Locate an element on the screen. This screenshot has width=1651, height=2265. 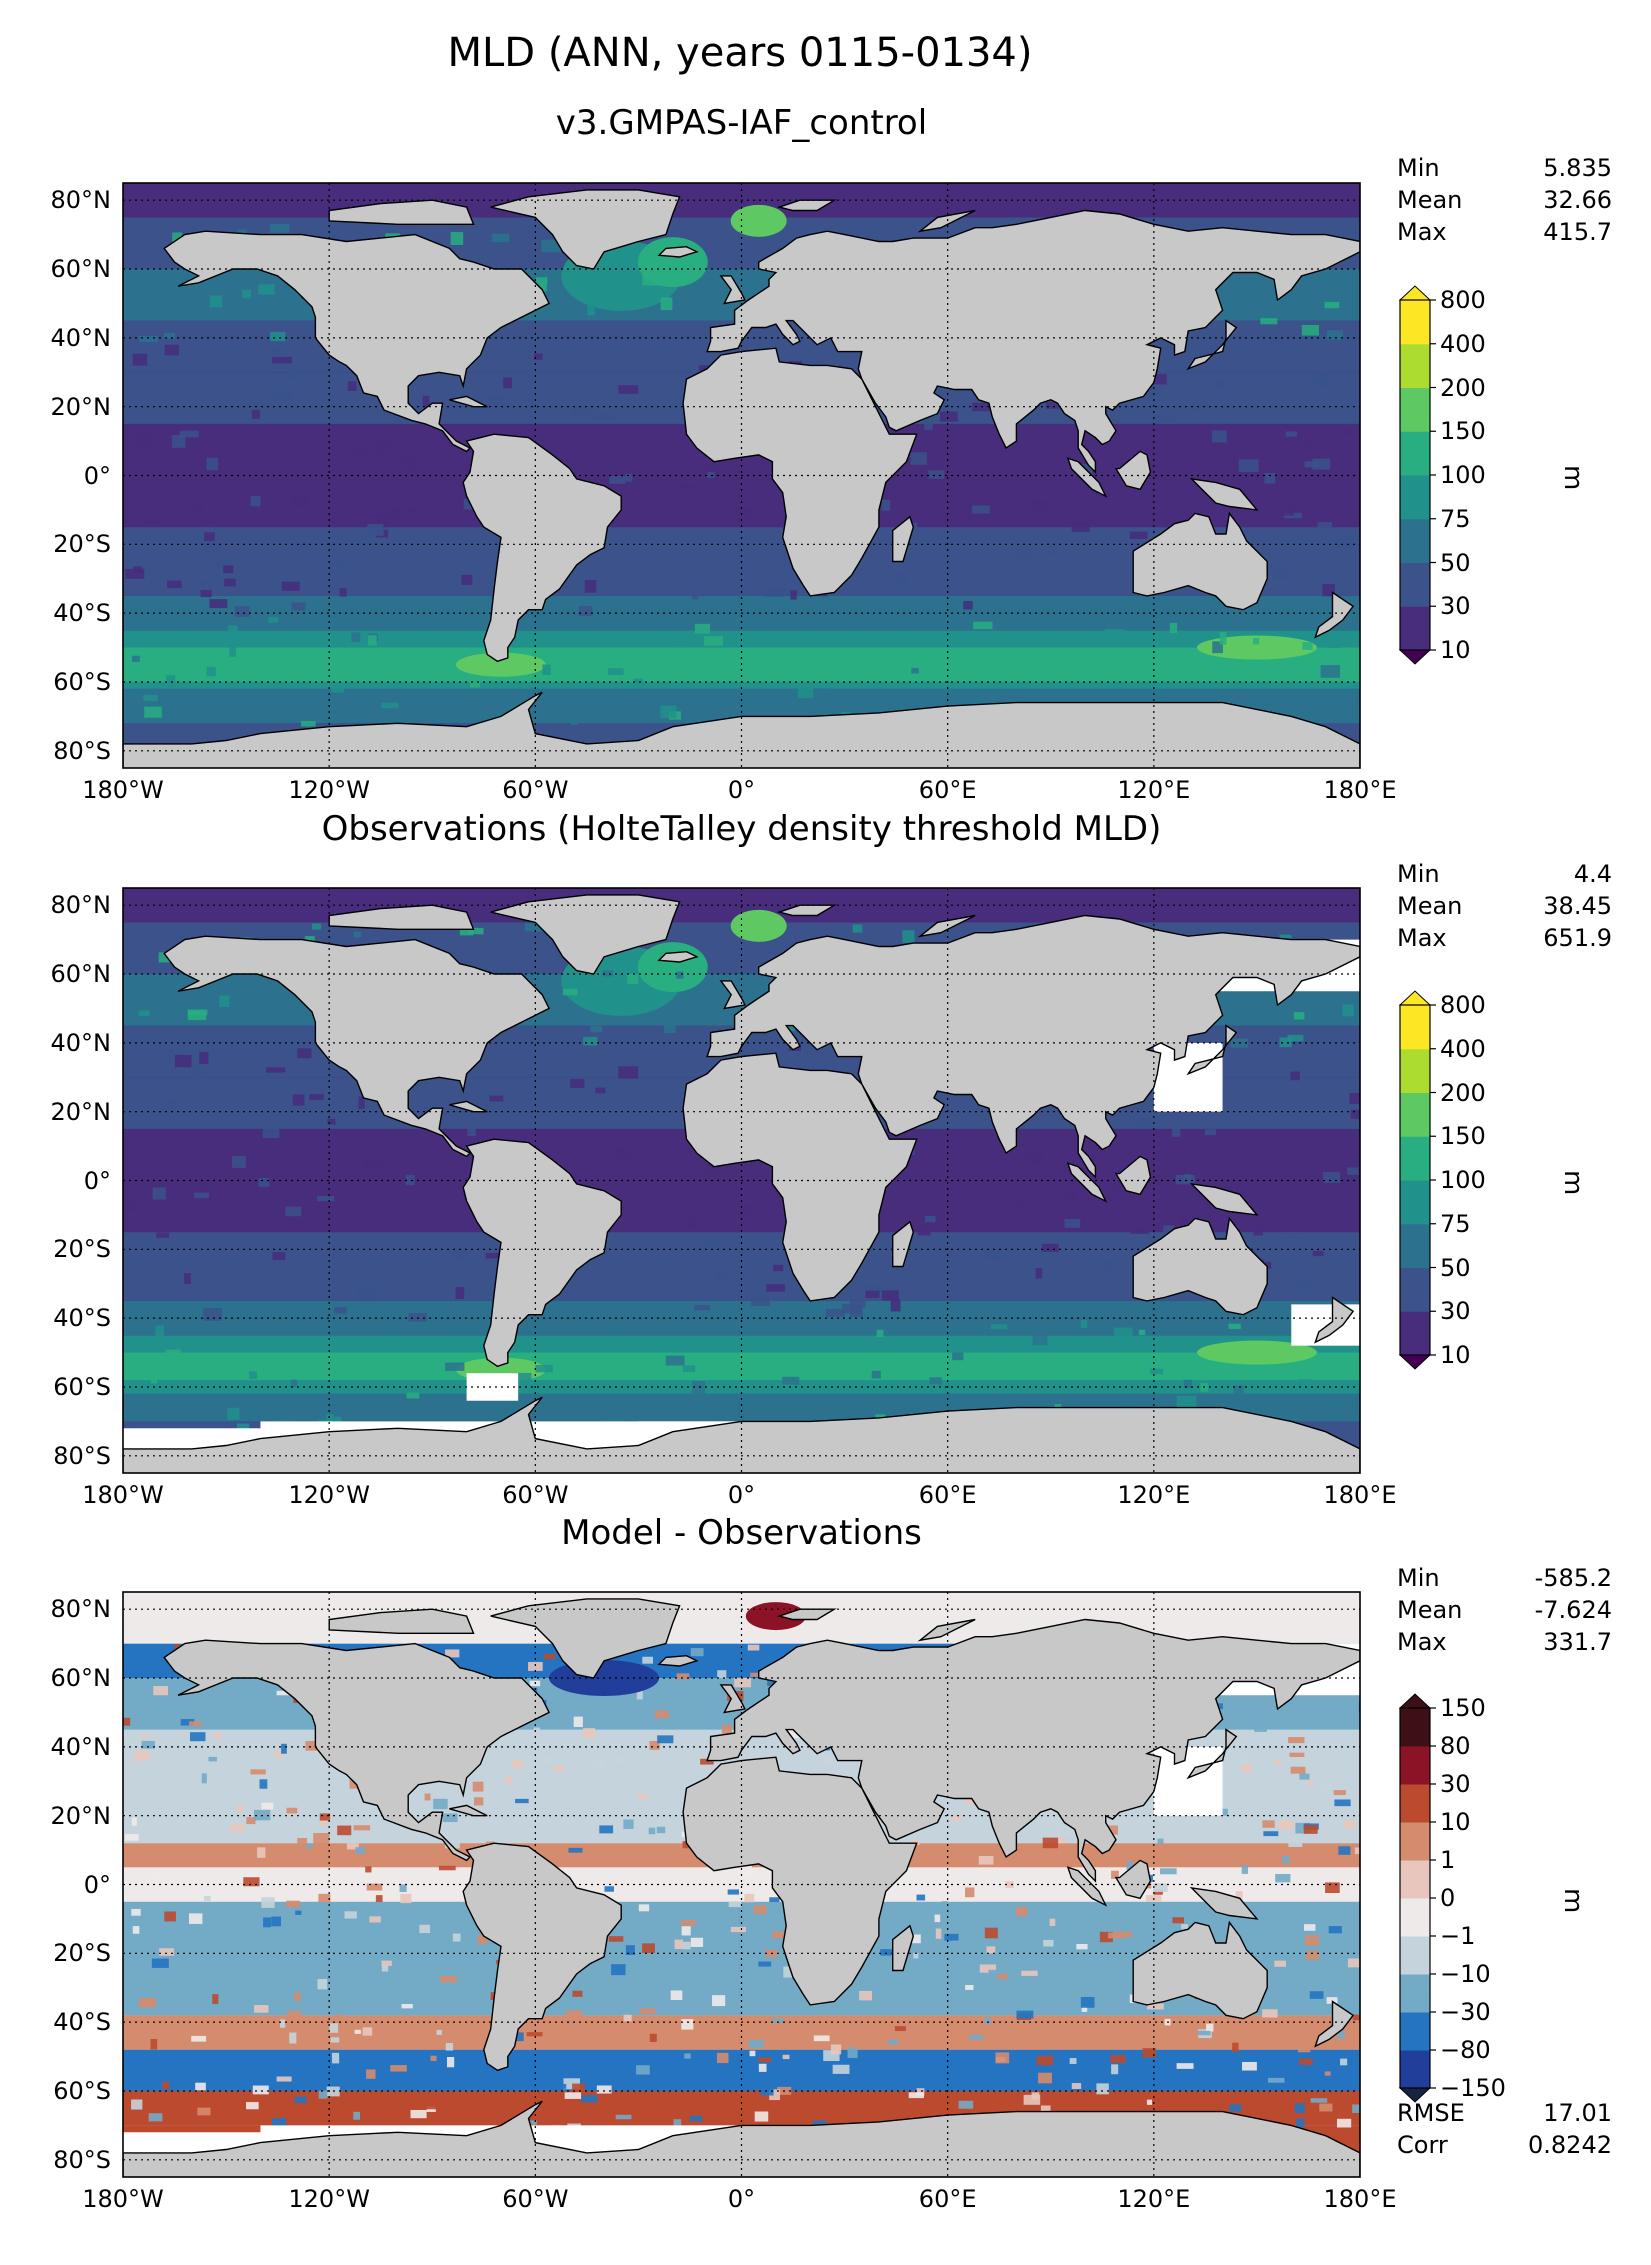
lat-tick-label: 80°S is located at coordinates (82, 2159).